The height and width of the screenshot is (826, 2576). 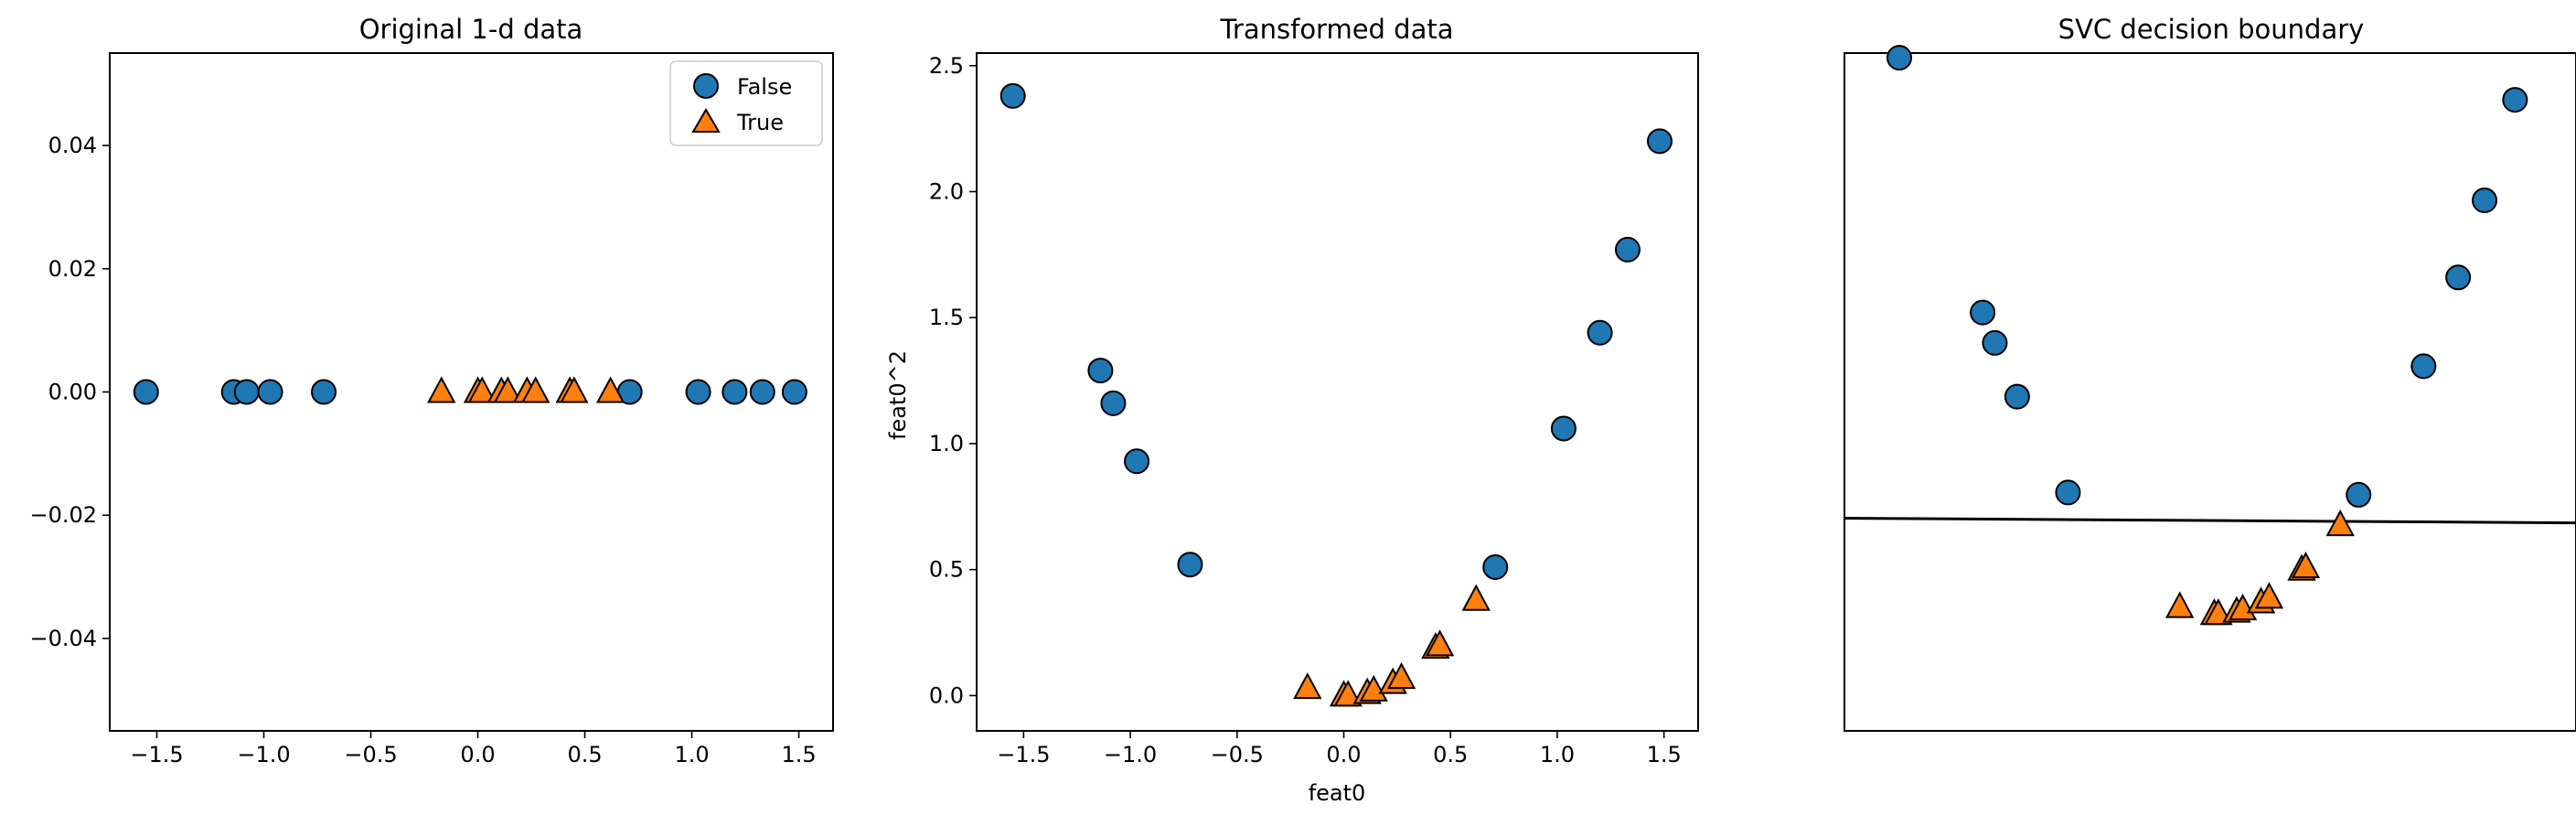 I want to click on original-x-tick-label: −1.0, so click(x=263, y=754).